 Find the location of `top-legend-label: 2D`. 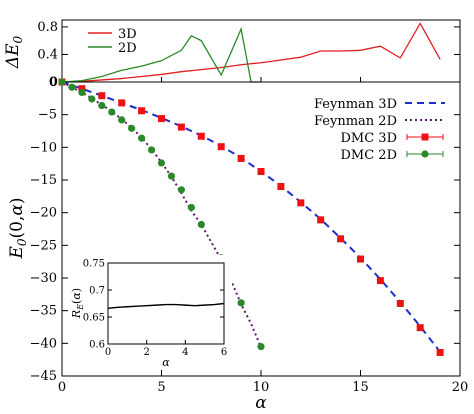

top-legend-label: 2D is located at coordinates (127, 48).